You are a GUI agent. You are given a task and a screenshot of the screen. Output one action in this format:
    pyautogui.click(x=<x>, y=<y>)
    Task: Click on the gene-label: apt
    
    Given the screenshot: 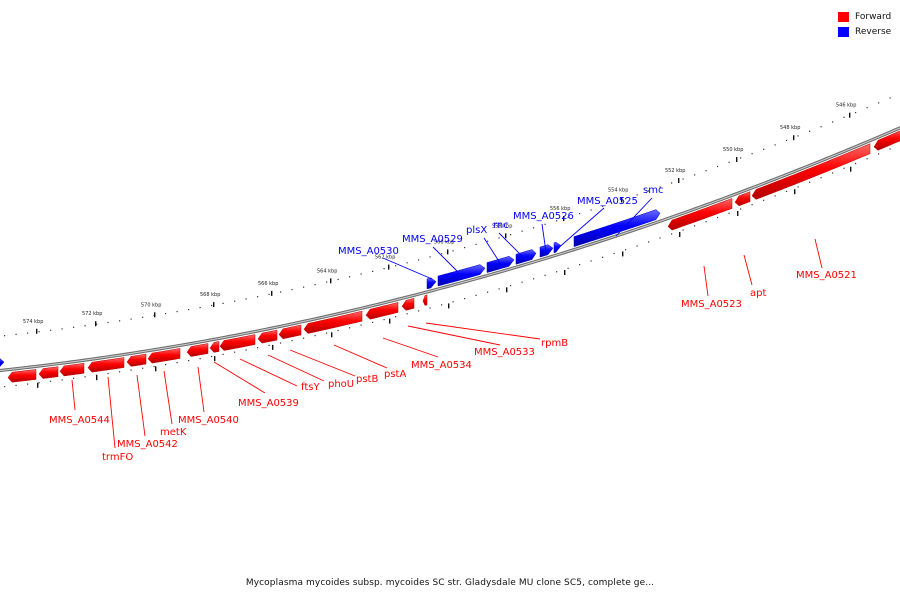 What is the action you would take?
    pyautogui.click(x=758, y=293)
    